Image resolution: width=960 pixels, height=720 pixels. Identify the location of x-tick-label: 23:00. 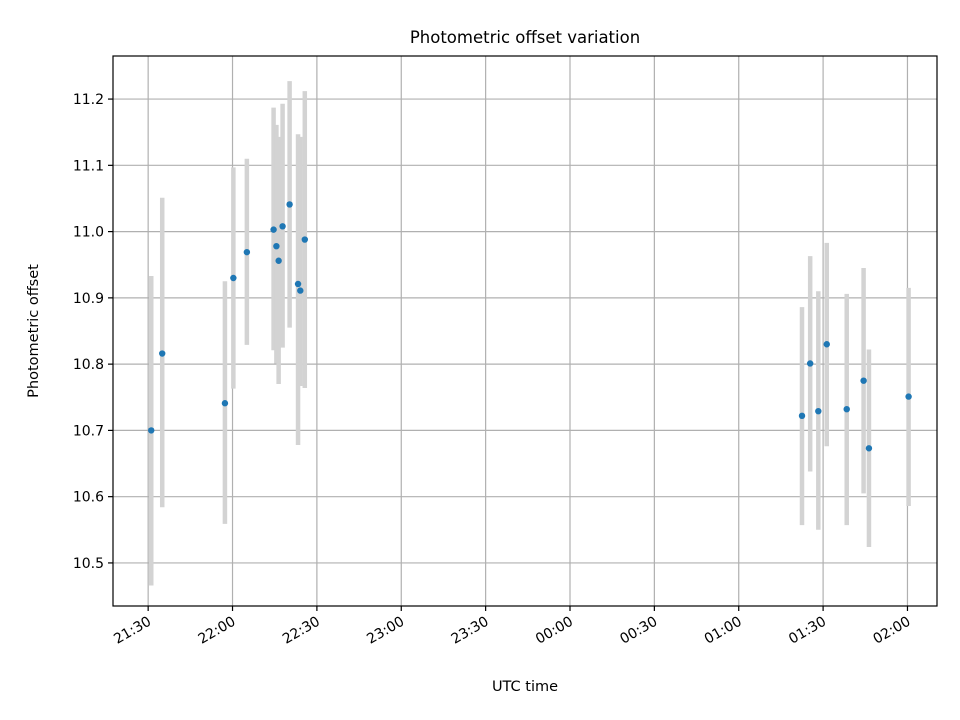
(385, 631).